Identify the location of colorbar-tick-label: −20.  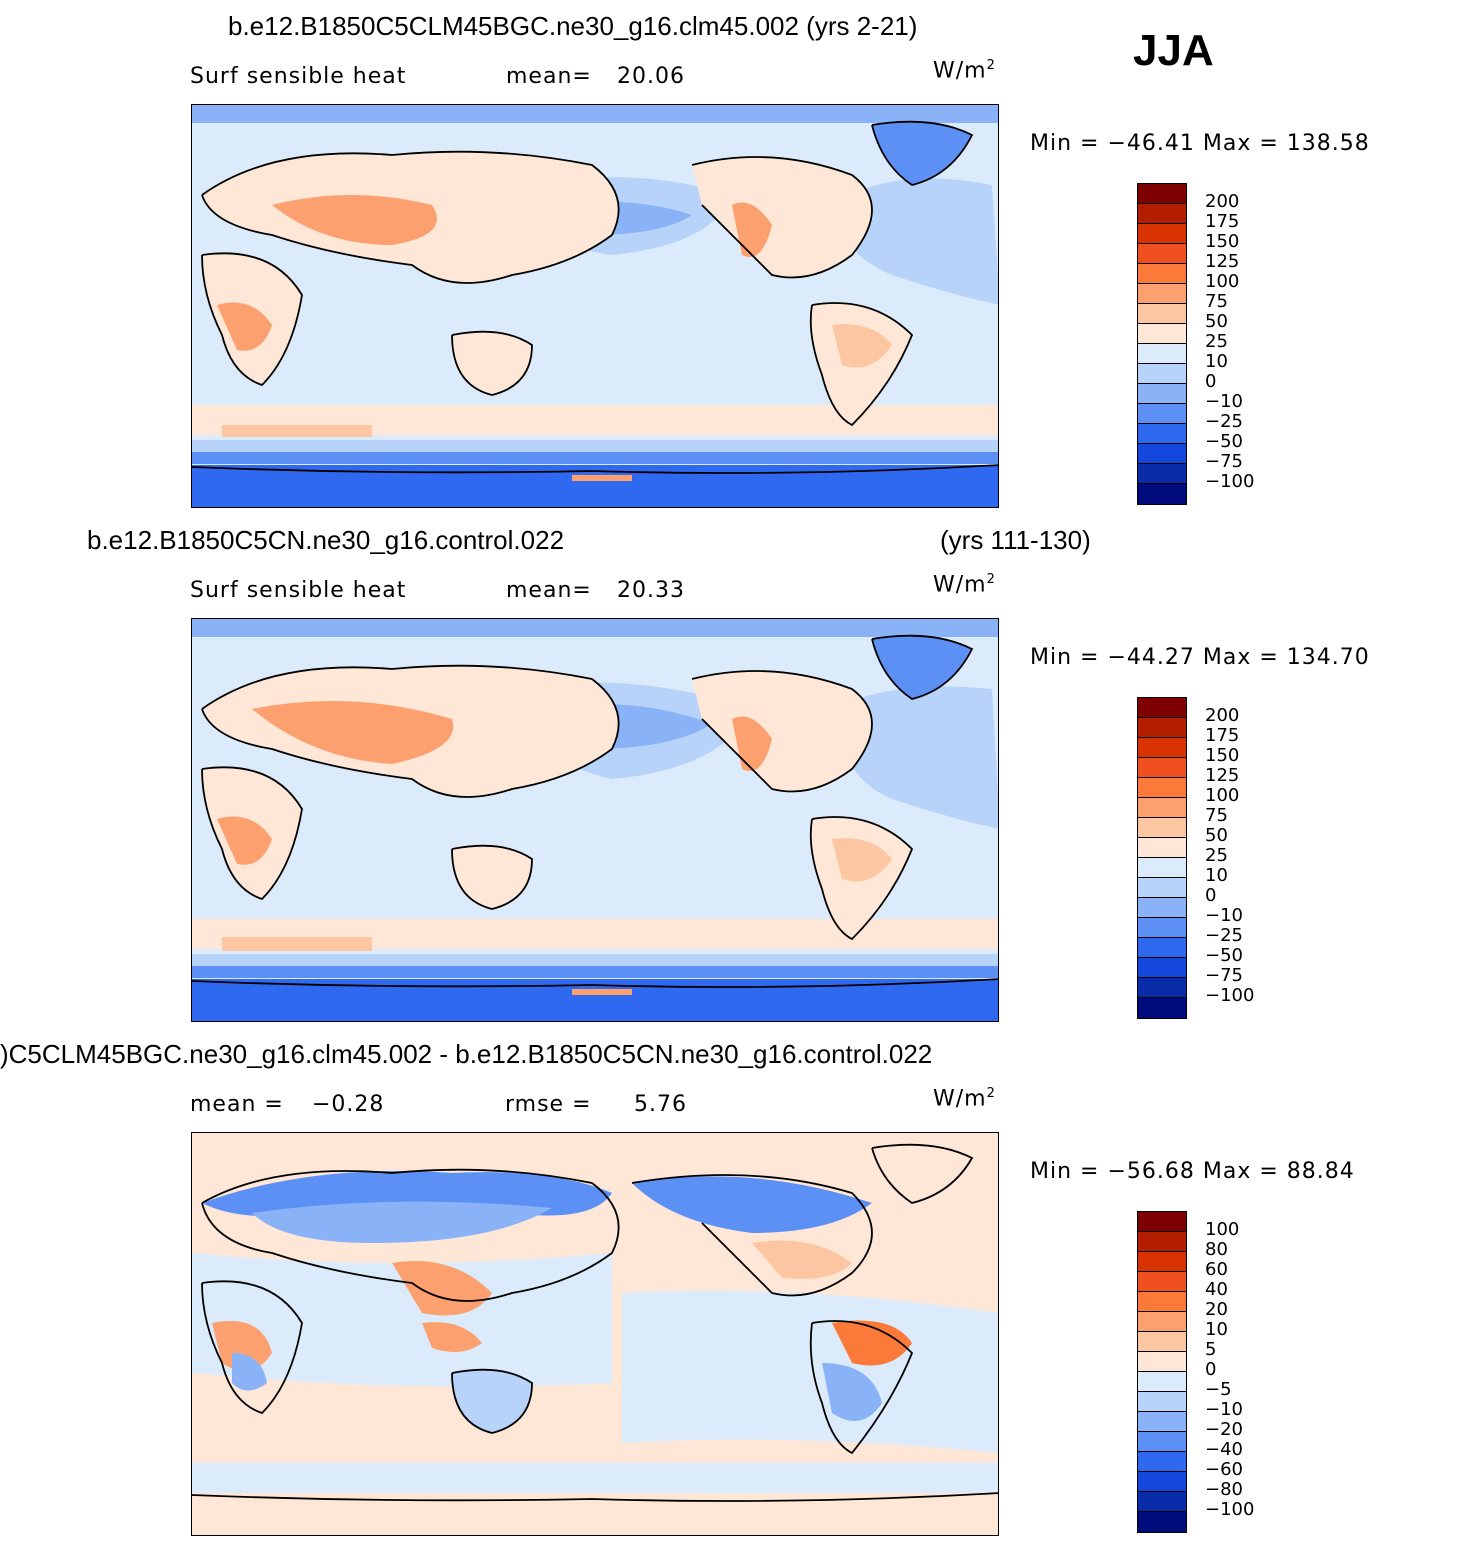
(1224, 1429).